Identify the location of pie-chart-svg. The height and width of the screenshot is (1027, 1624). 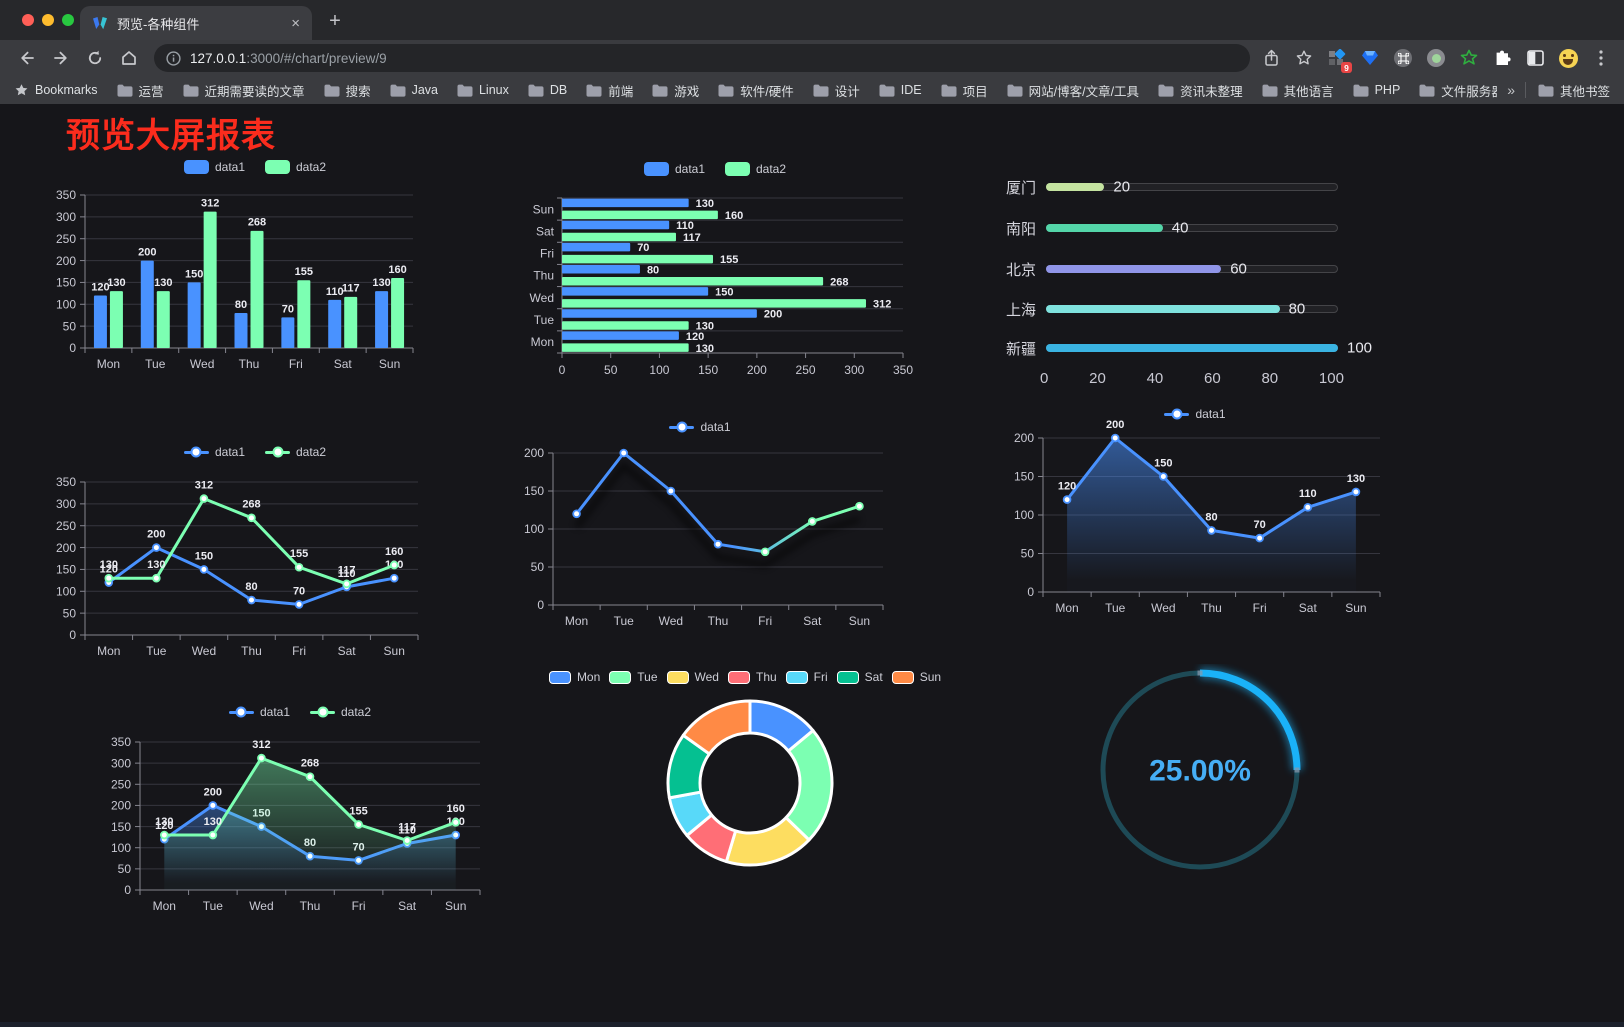
(750, 783).